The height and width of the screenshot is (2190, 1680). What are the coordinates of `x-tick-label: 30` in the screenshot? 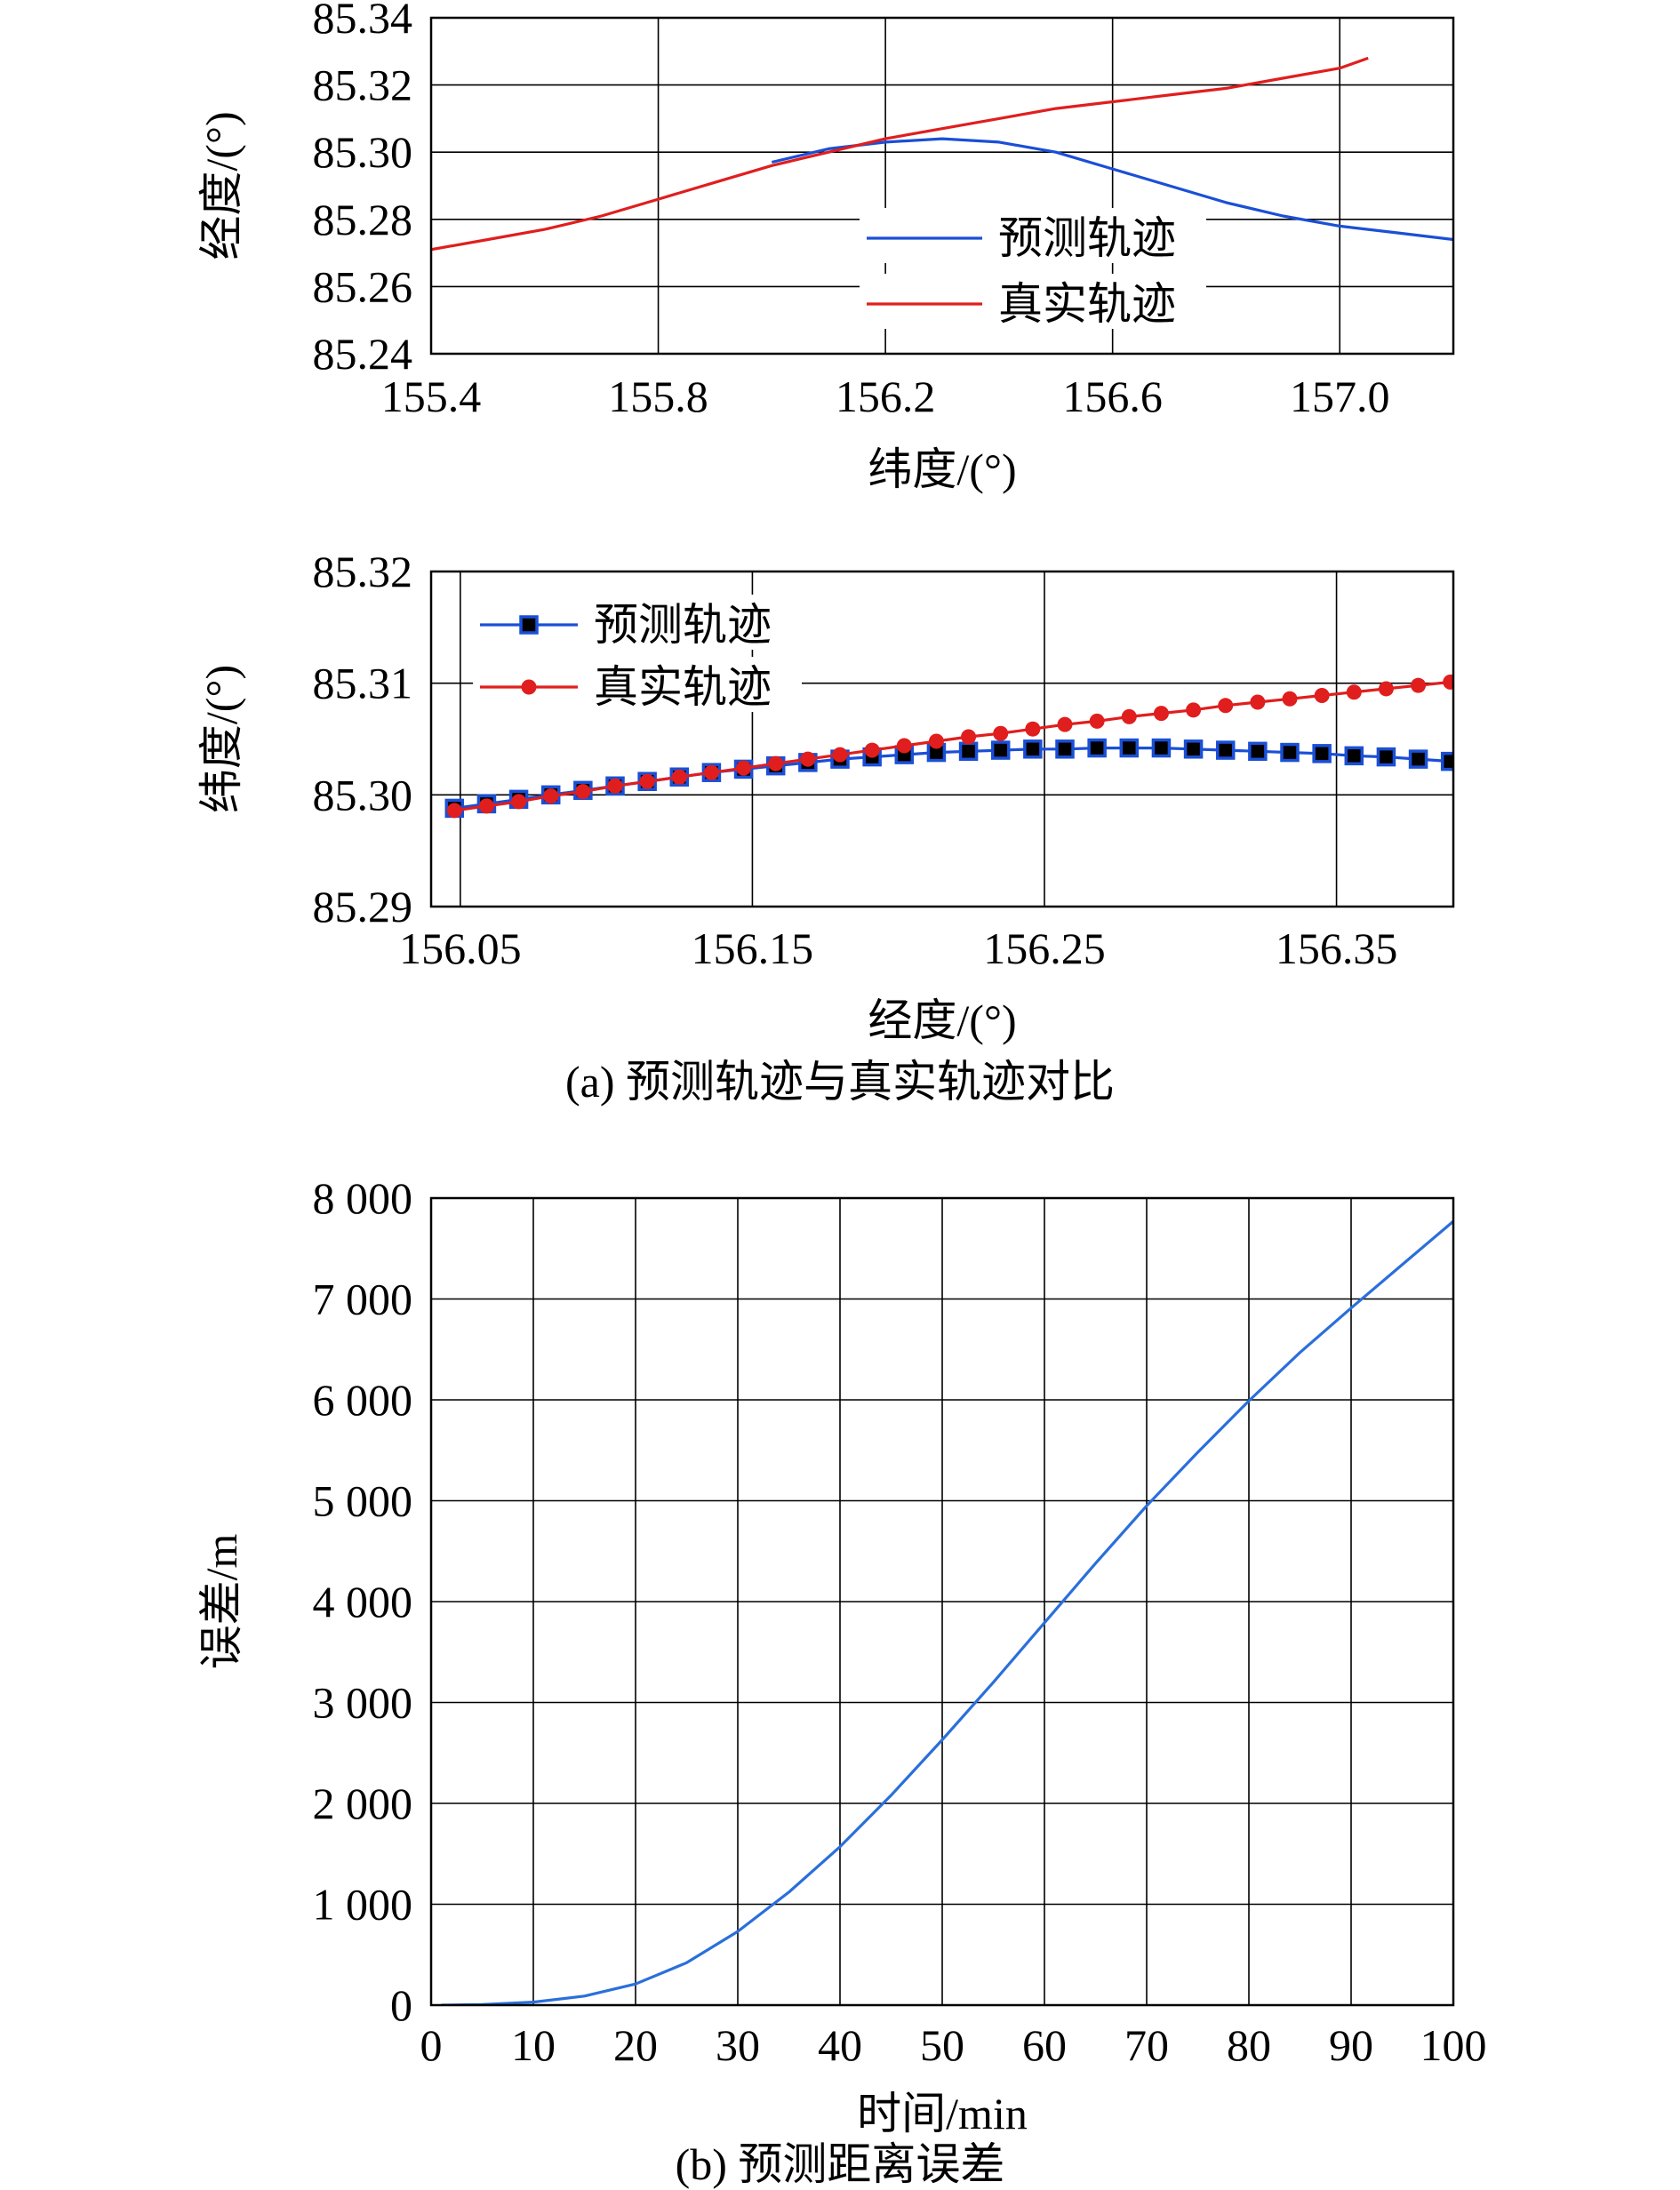 It's located at (738, 2045).